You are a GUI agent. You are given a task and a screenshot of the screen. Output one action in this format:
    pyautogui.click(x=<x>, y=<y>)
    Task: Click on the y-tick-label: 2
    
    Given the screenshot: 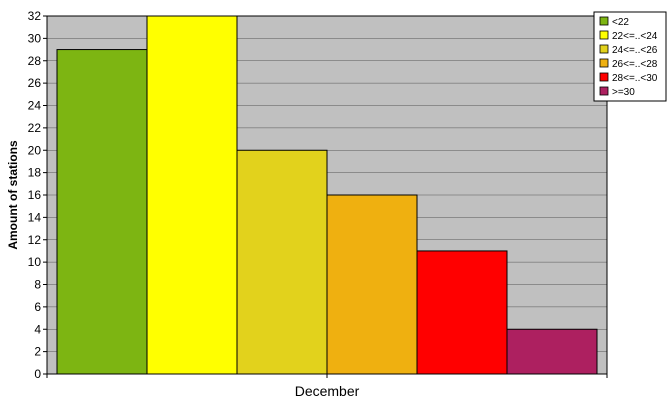 What is the action you would take?
    pyautogui.click(x=37, y=352)
    